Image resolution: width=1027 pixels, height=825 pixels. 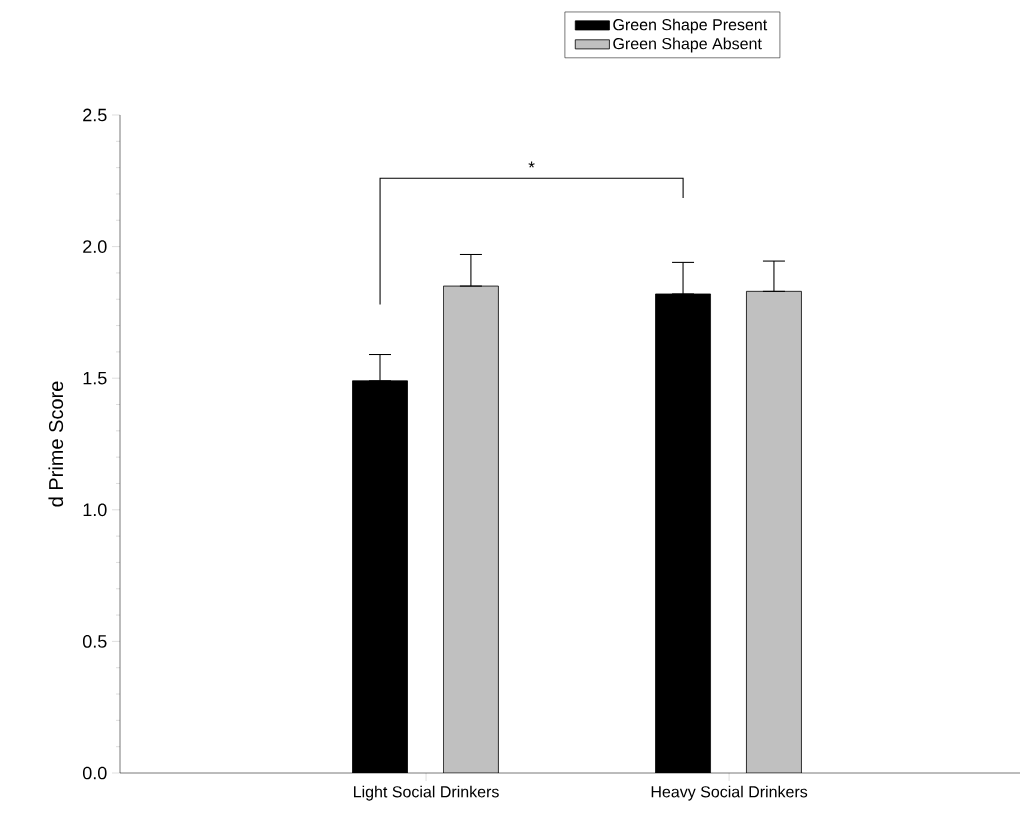 What do you see at coordinates (94, 773) in the screenshot?
I see `y-tick-label: 0.0` at bounding box center [94, 773].